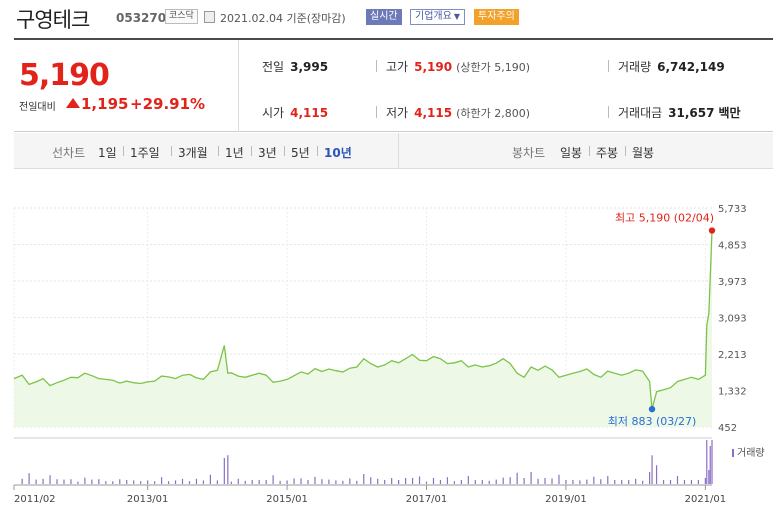 Image resolution: width=773 pixels, height=512 pixels. I want to click on company-overview-dropdown: 기업개요 ▼, so click(437, 17).